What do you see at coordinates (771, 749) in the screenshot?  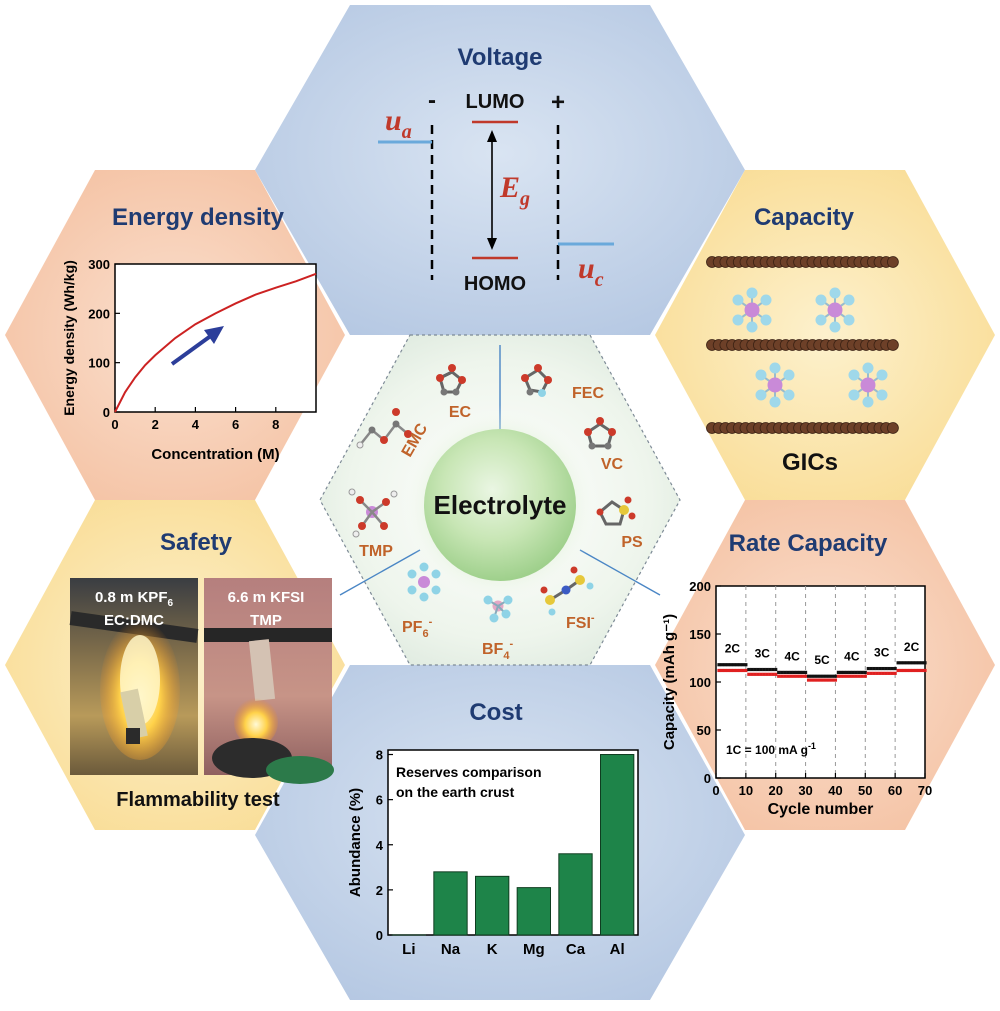 I see `current-density-note: 1C = 100 mA g-1` at bounding box center [771, 749].